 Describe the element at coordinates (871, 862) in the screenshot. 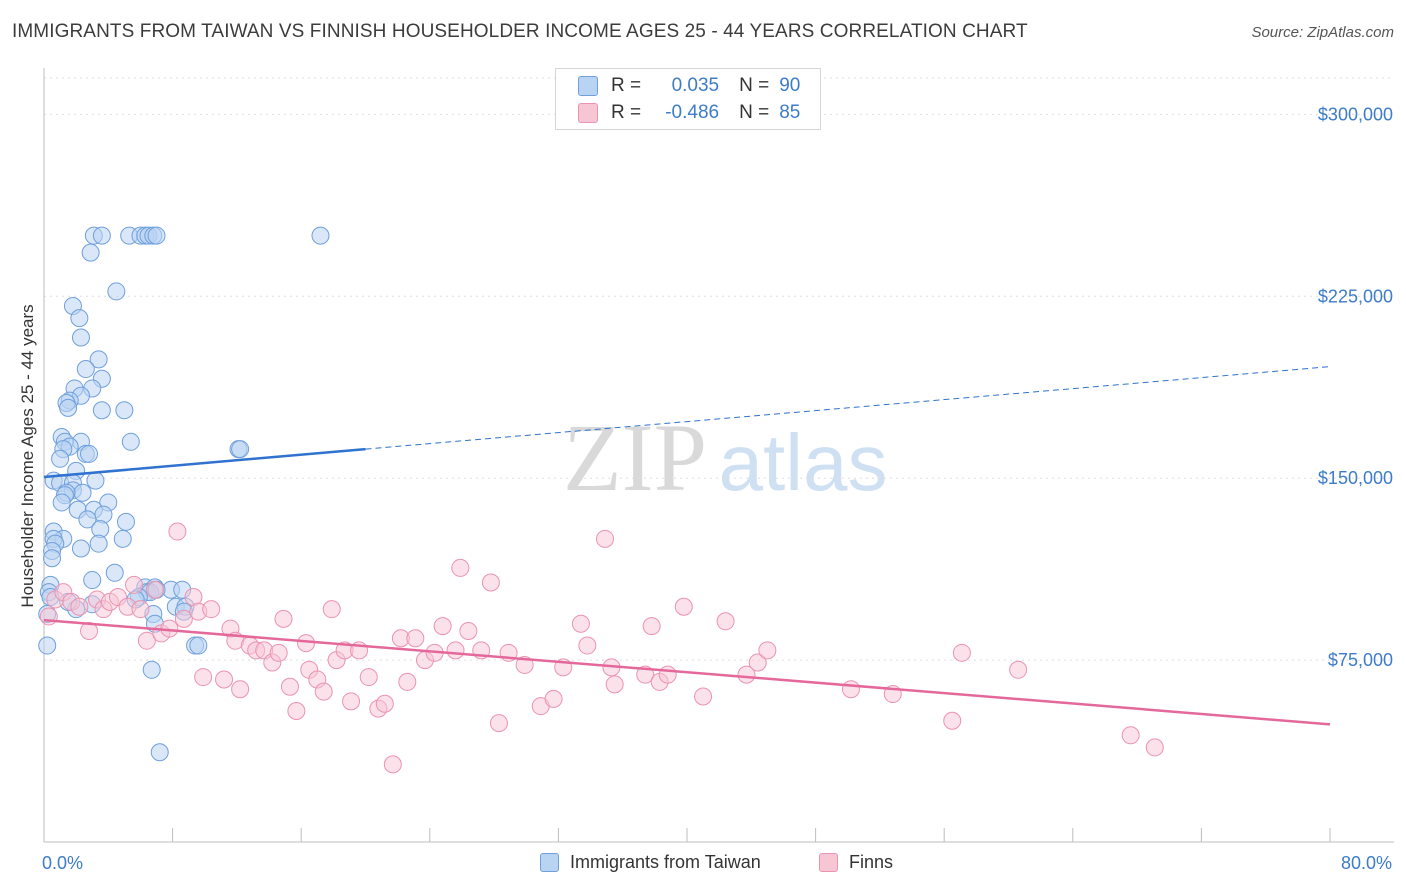

I see `legend-label-finns: Finns` at that location.